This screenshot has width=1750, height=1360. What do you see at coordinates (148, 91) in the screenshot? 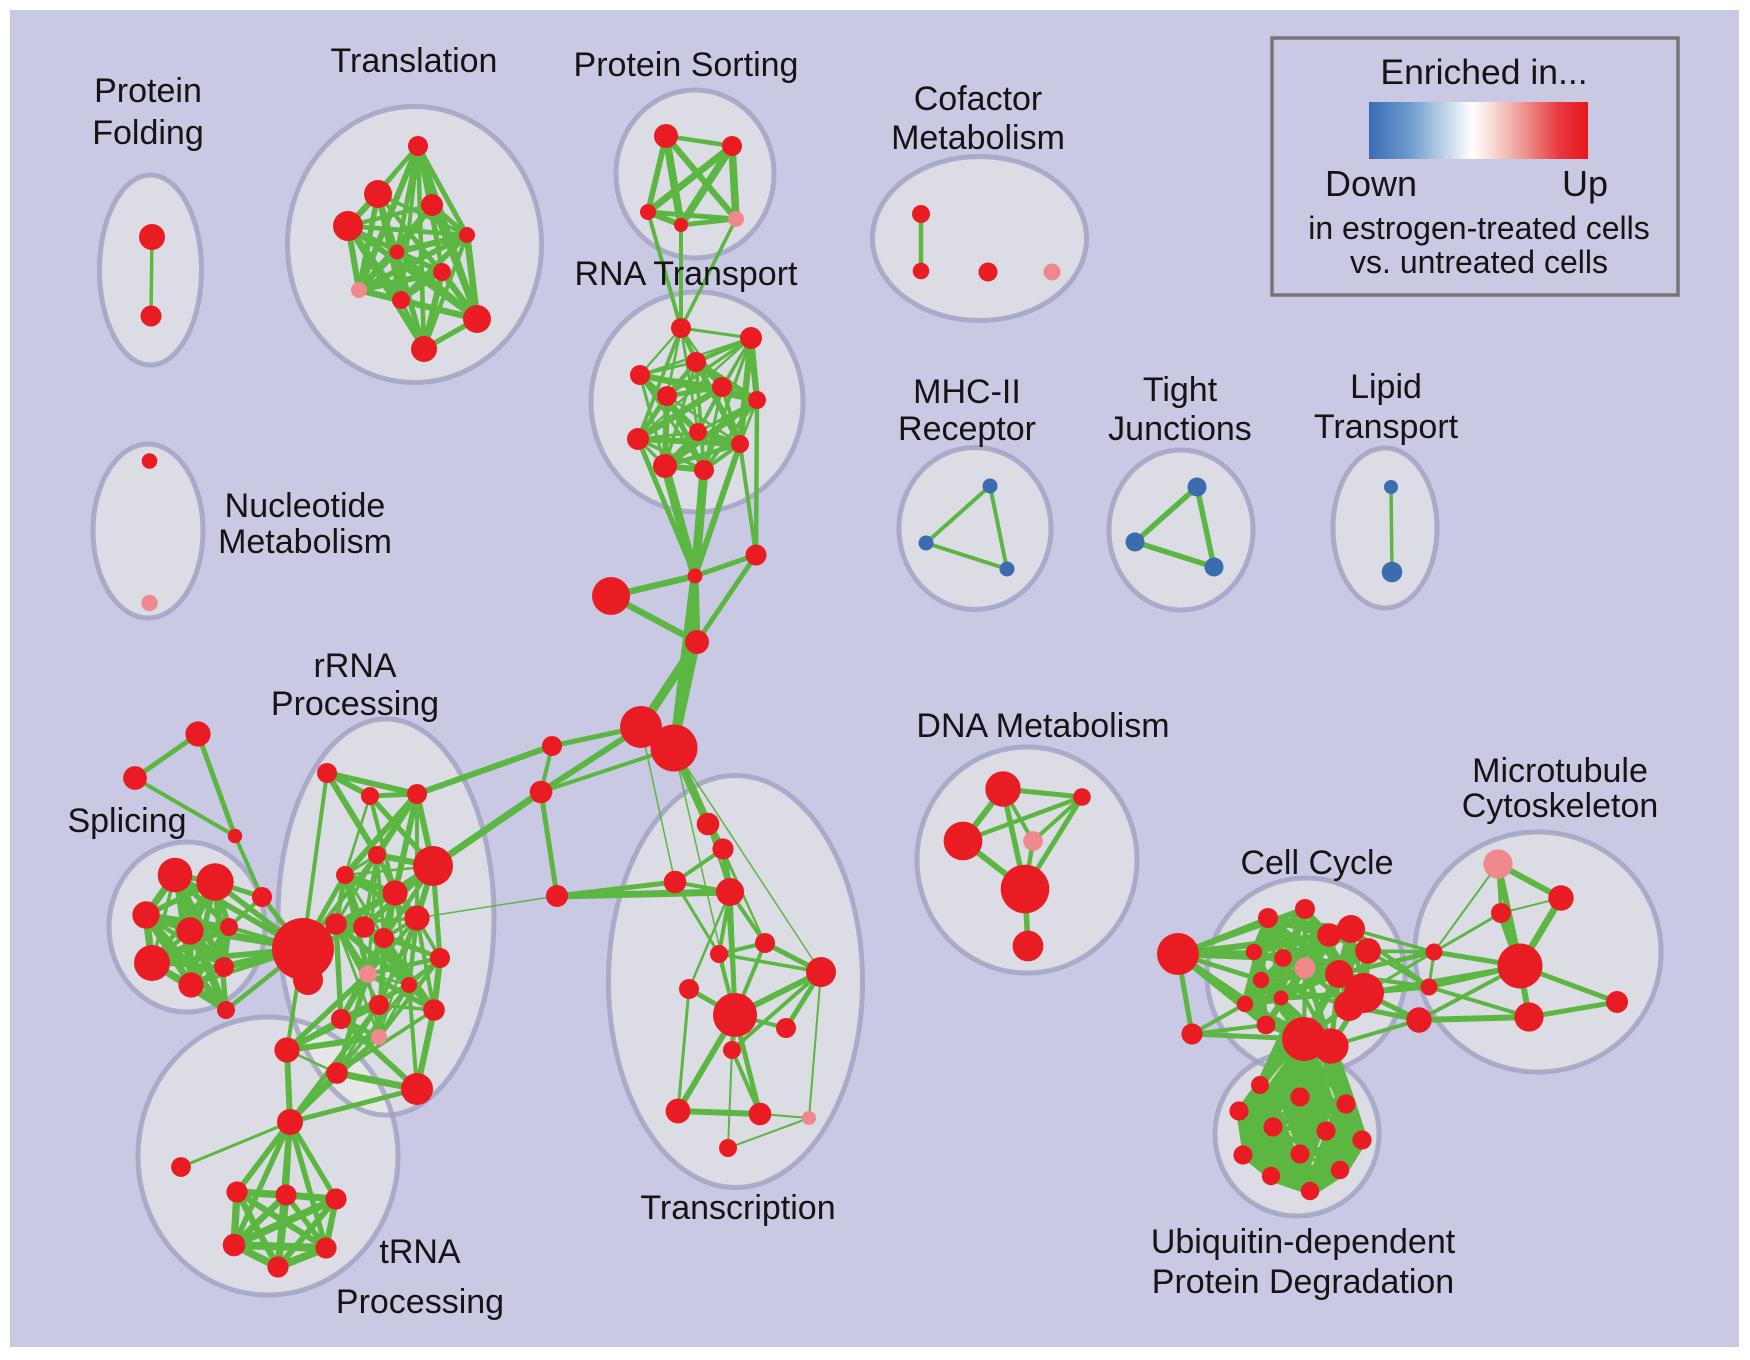
I see `svg-text: Protein` at bounding box center [148, 91].